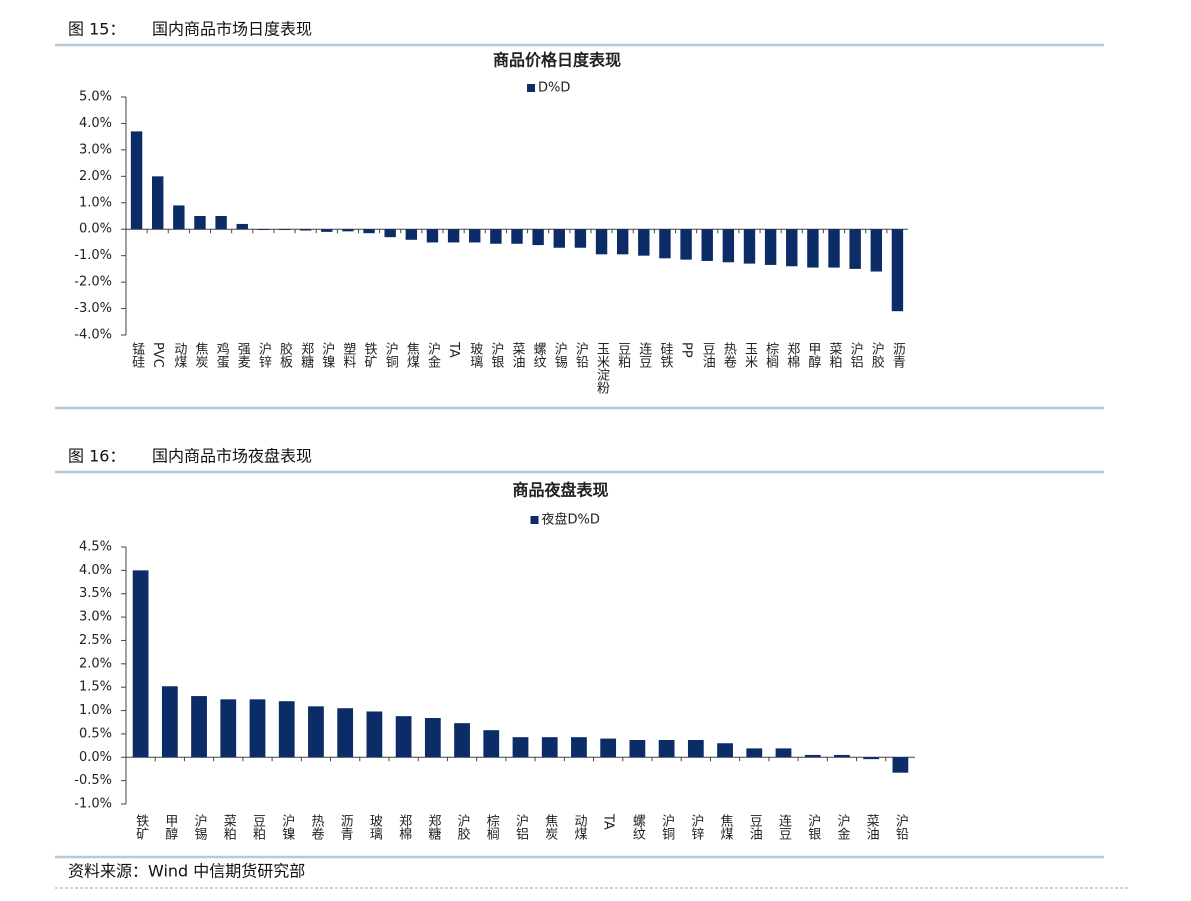  What do you see at coordinates (579, 827) in the screenshot?
I see `x-tick-label: 动煤` at bounding box center [579, 827].